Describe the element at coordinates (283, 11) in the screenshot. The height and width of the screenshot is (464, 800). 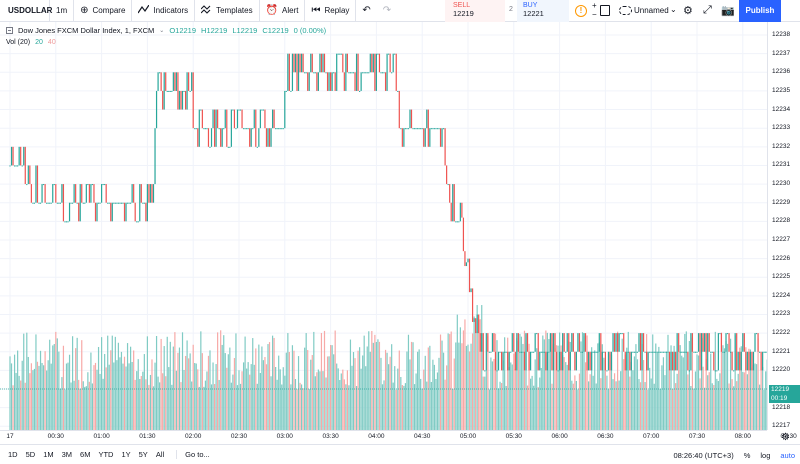
I see `alert-button: ⏰ Alert` at that location.